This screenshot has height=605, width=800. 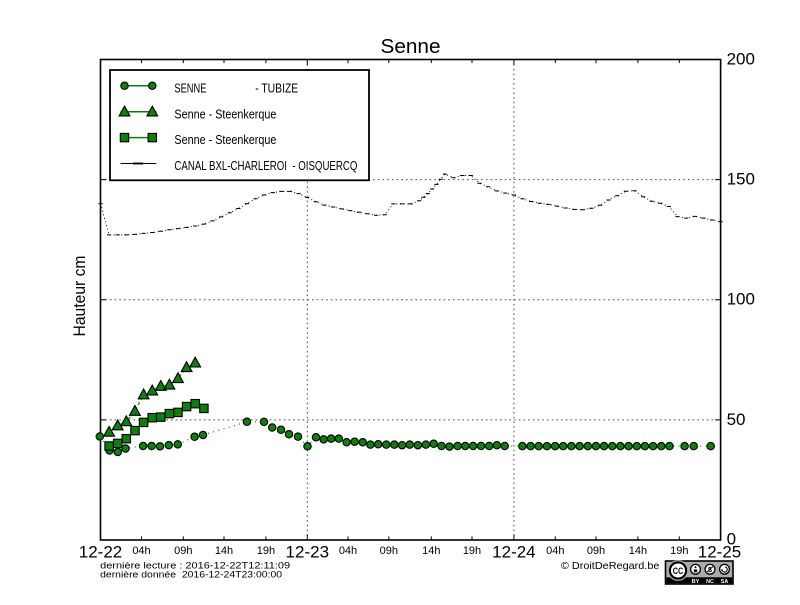 I want to click on svg-text: 150, so click(x=741, y=179).